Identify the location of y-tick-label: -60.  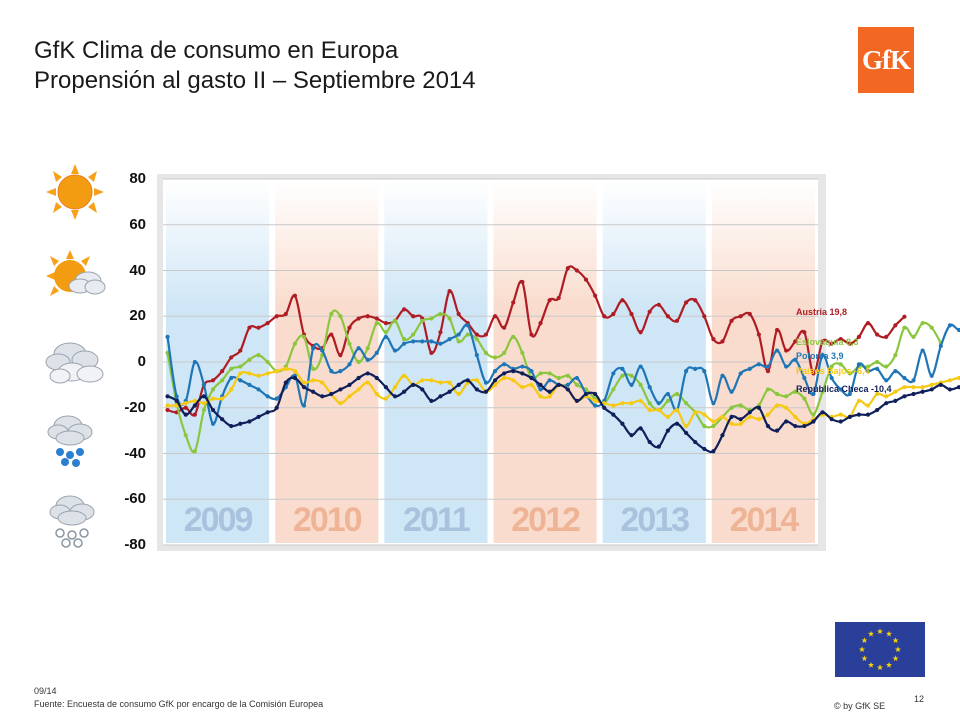
(135, 499).